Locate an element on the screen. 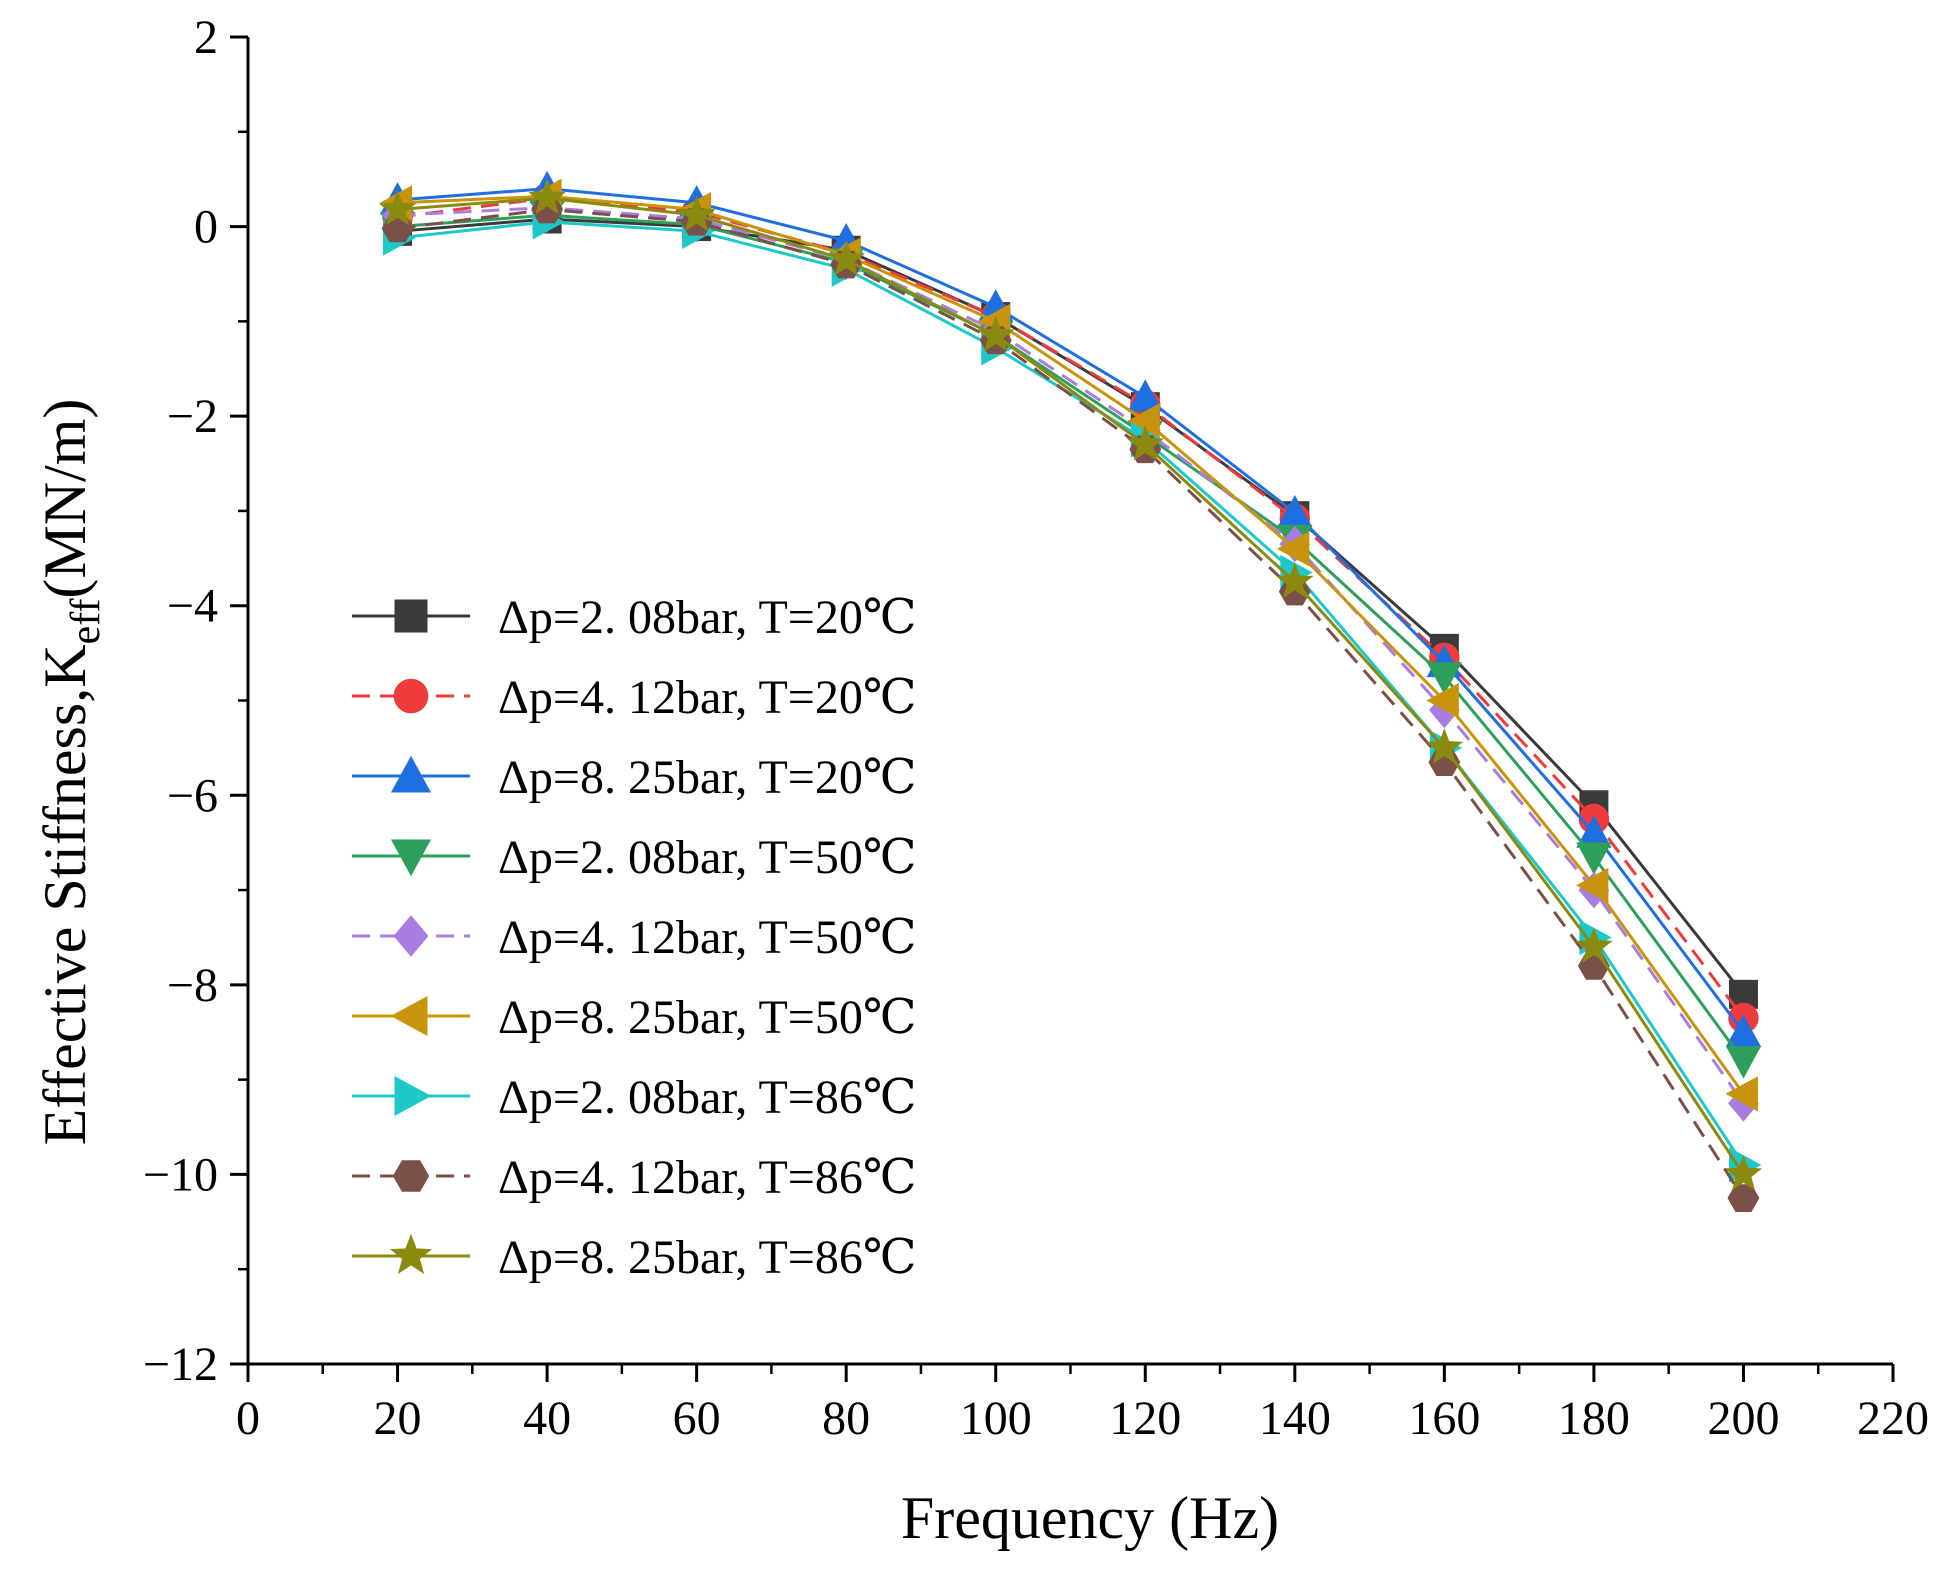 The height and width of the screenshot is (1576, 1951). y-tick-label: 2 is located at coordinates (206, 37).